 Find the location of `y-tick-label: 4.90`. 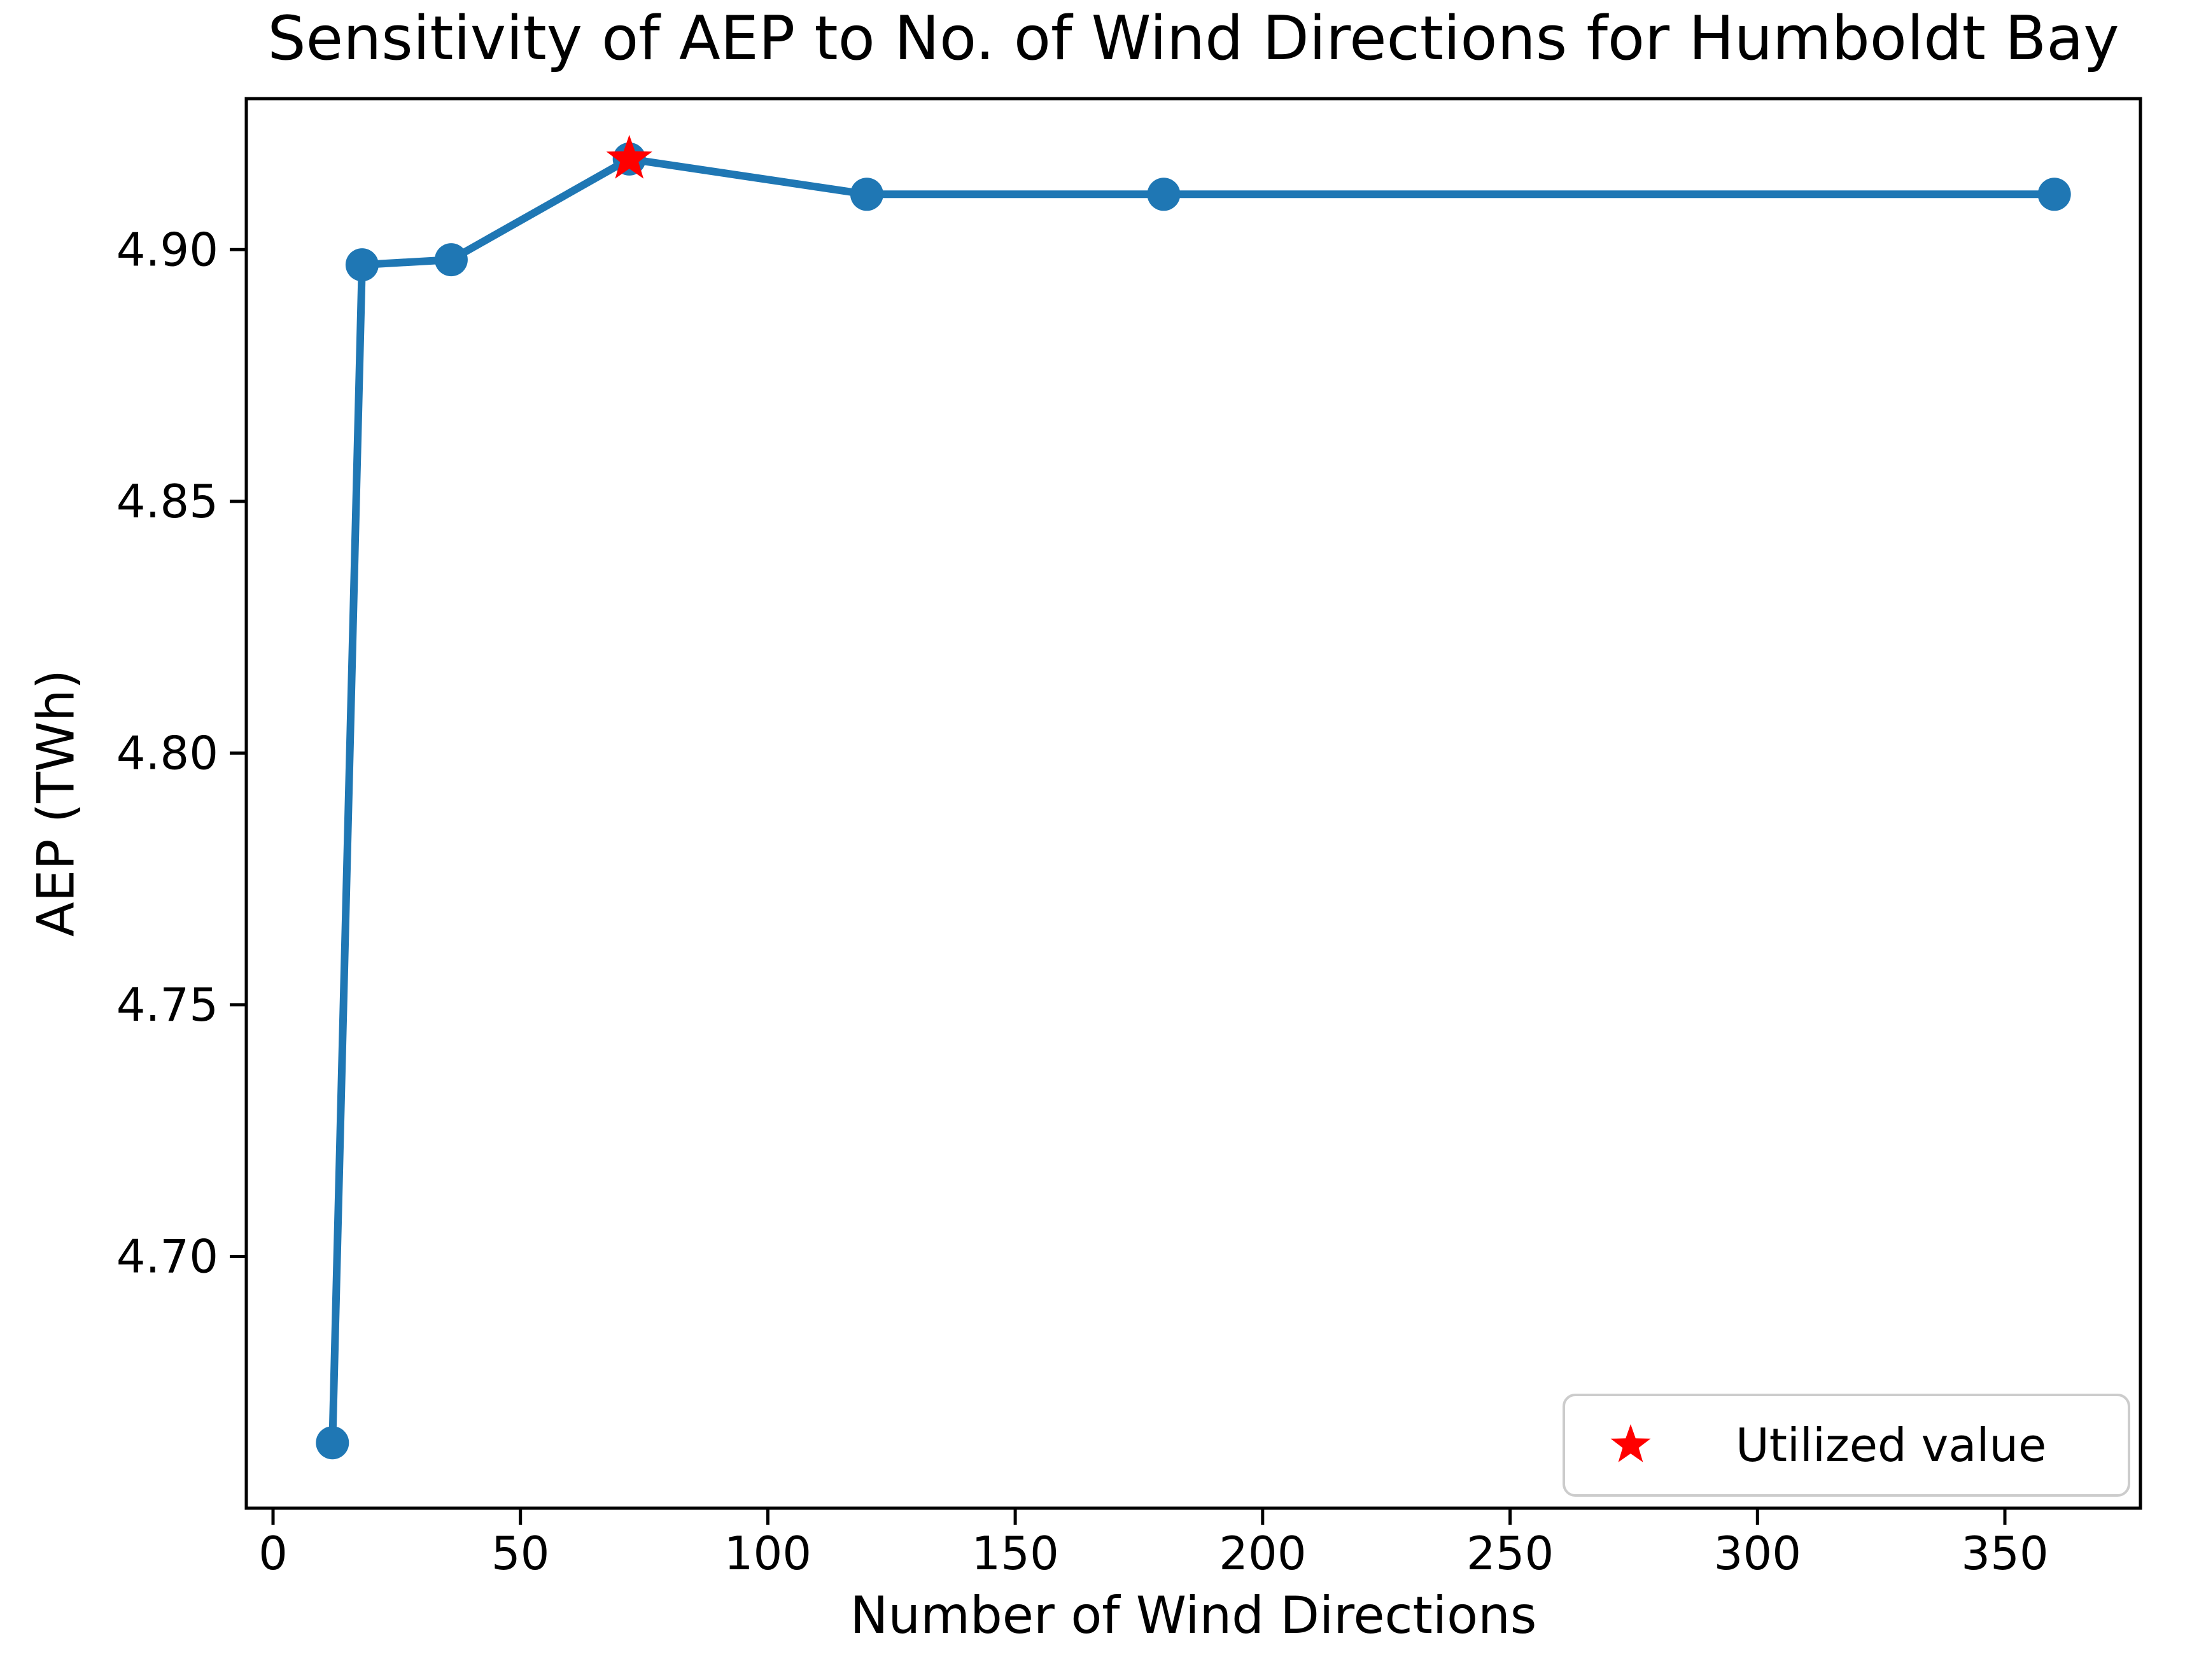

y-tick-label: 4.90 is located at coordinates (167, 250).